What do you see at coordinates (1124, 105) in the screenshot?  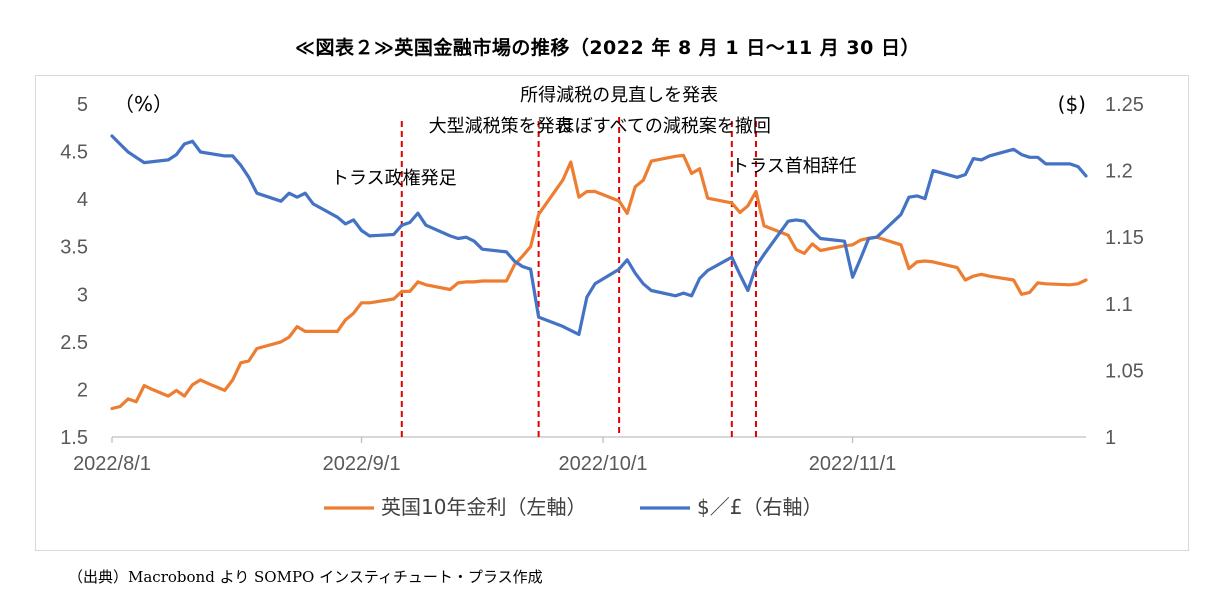 I see `right-axis-tick-label: 1.25` at bounding box center [1124, 105].